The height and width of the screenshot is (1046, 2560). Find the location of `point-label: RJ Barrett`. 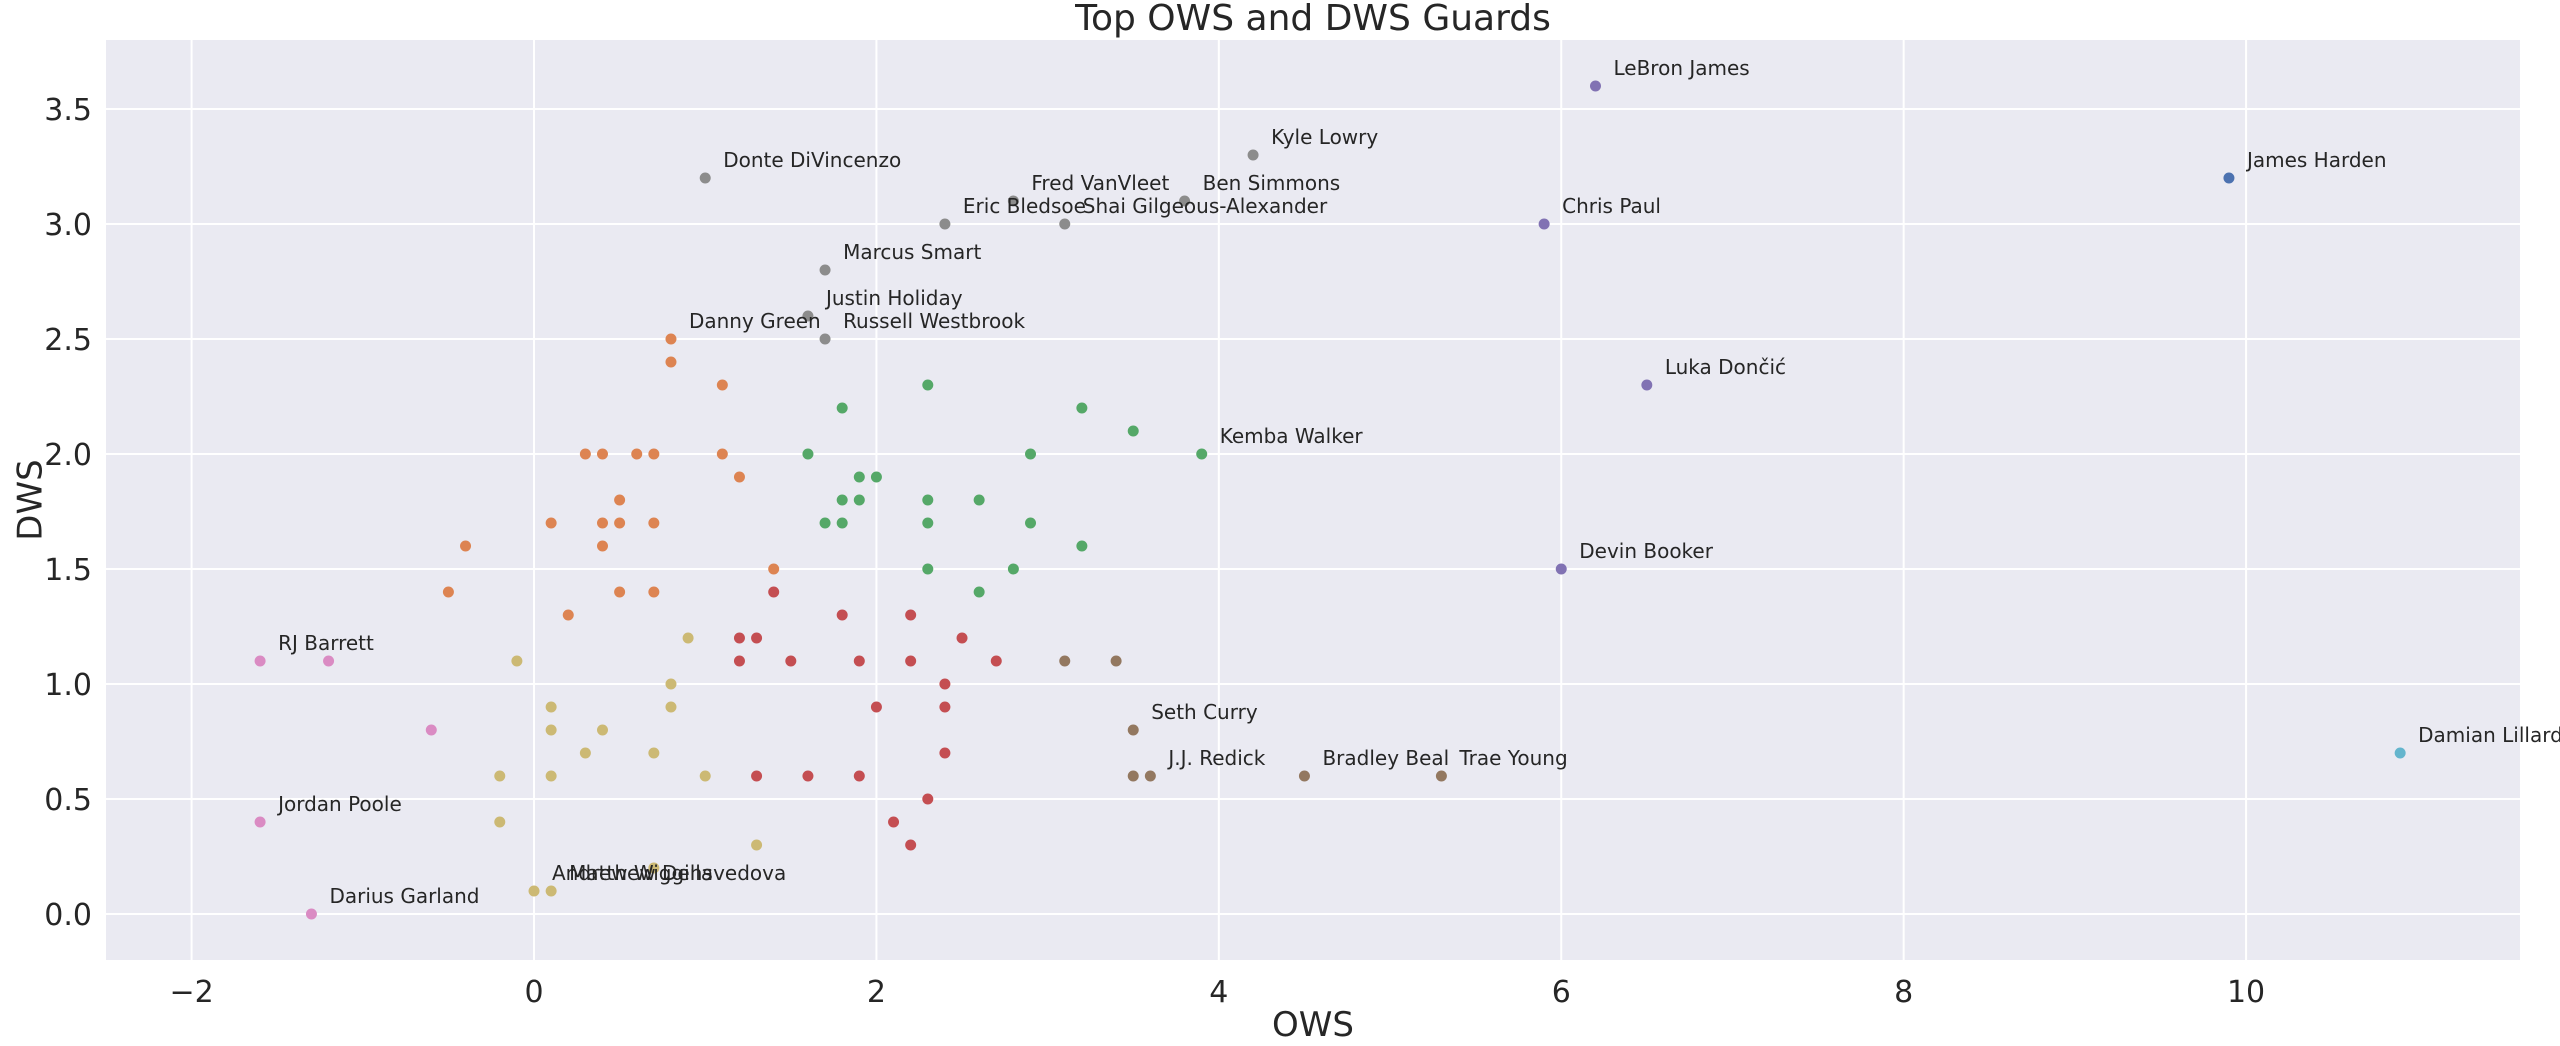

point-label: RJ Barrett is located at coordinates (326, 643).